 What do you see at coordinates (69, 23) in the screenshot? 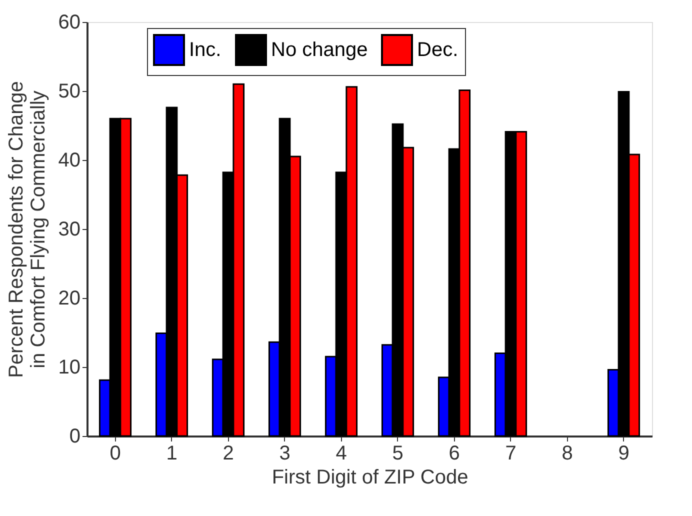
I see `y-tick-label: 60` at bounding box center [69, 23].